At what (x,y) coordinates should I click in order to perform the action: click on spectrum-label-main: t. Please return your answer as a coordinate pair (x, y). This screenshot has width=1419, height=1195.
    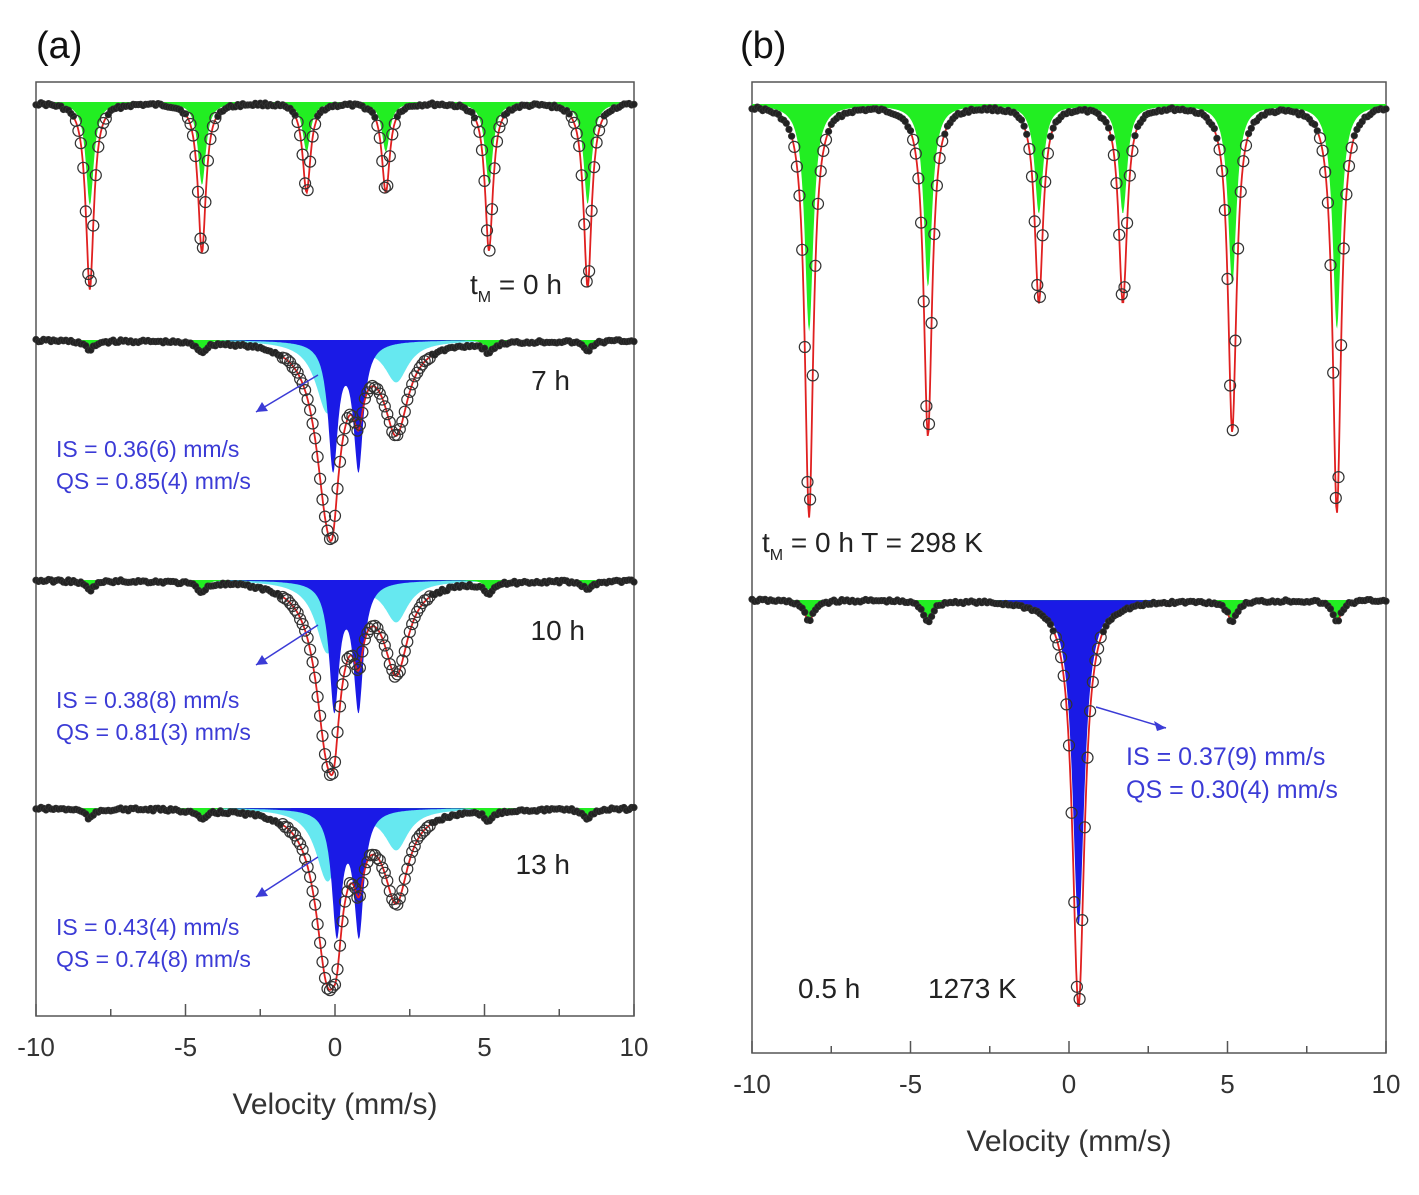
    Looking at the image, I should click on (766, 542).